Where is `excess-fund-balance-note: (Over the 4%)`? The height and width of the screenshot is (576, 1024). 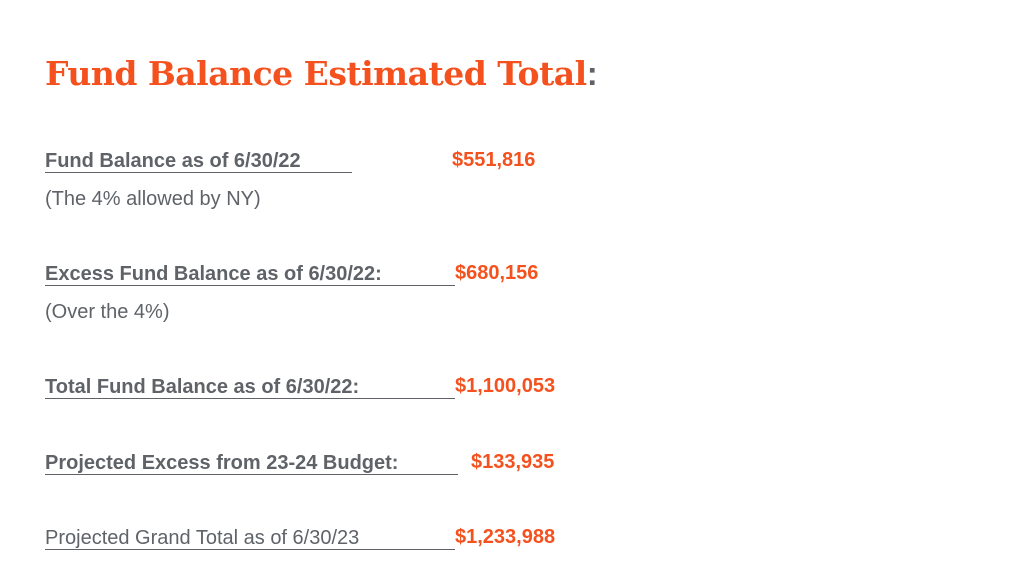 excess-fund-balance-note: (Over the 4%) is located at coordinates (107, 312).